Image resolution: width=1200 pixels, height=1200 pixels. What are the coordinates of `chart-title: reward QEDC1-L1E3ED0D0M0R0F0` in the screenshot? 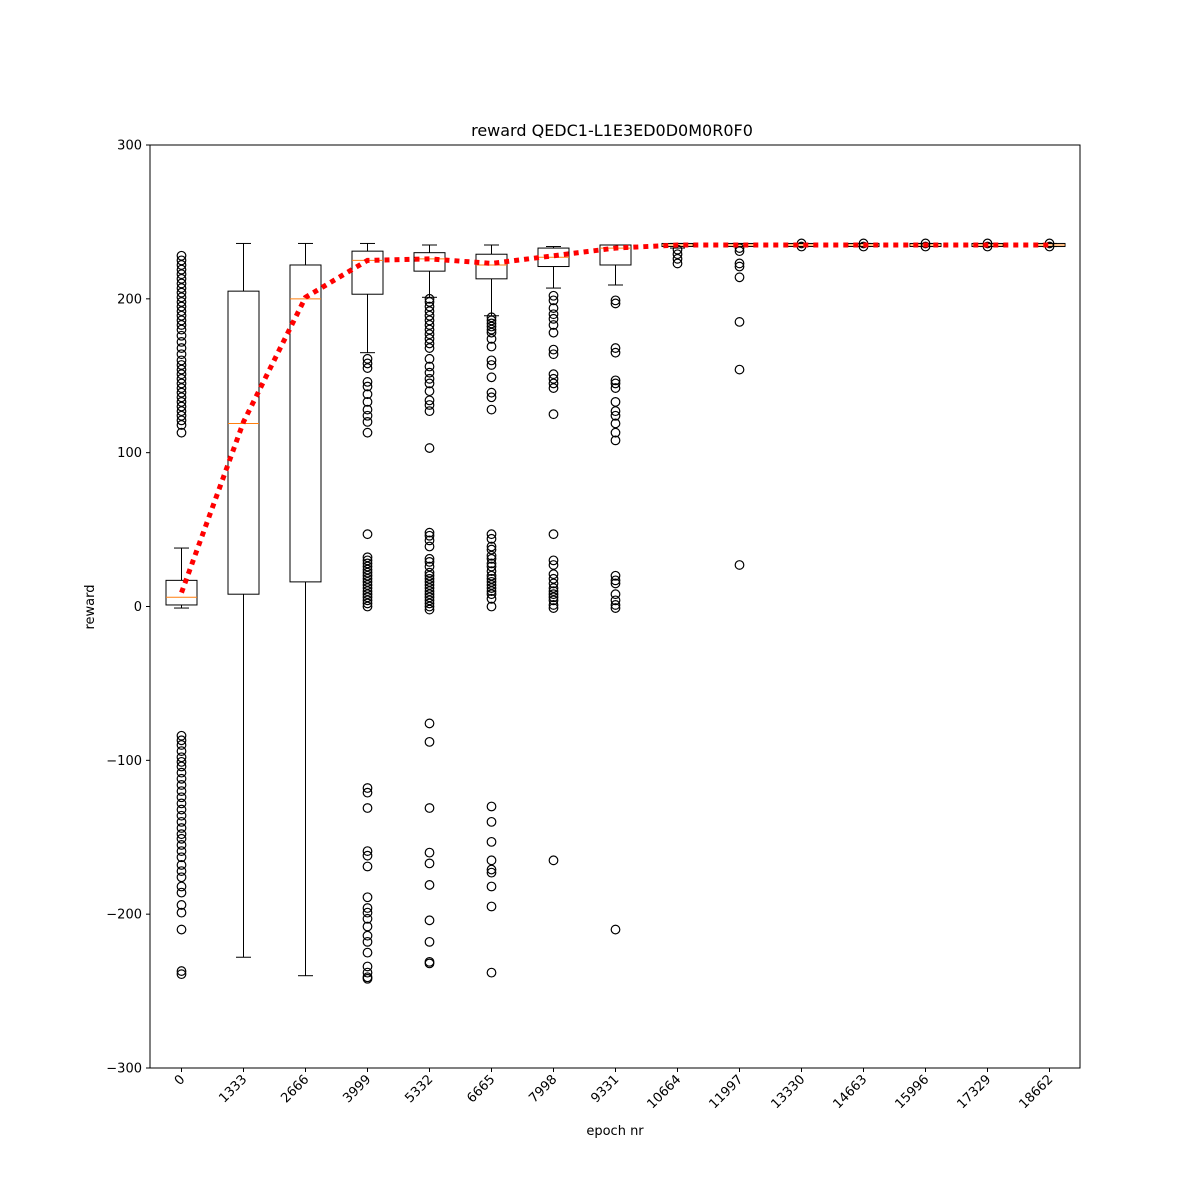 It's located at (612, 130).